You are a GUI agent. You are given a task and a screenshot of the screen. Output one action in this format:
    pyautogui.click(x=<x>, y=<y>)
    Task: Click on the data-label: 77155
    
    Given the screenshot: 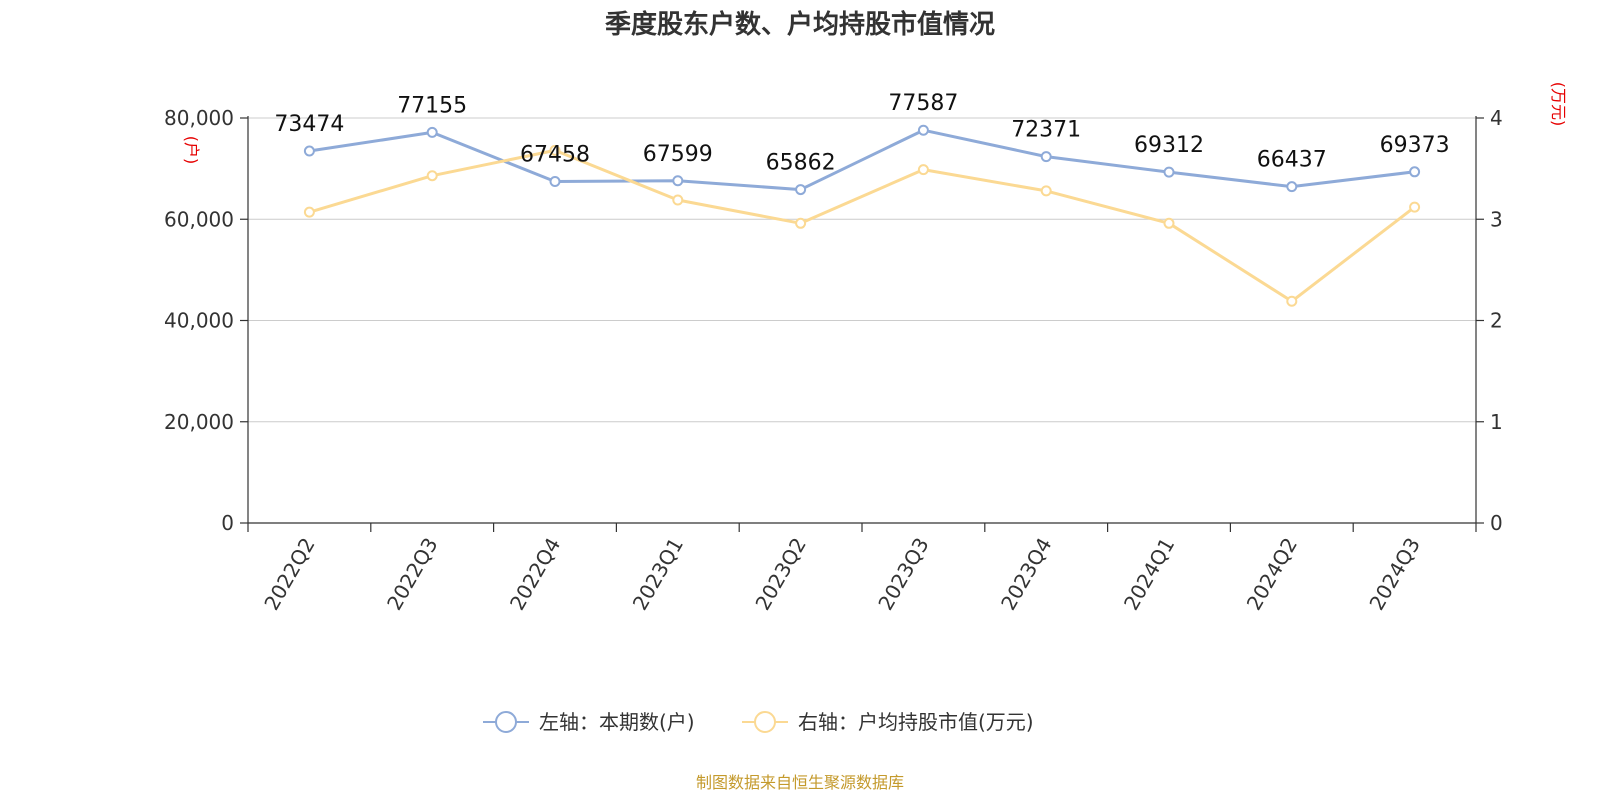 What is the action you would take?
    pyautogui.click(x=432, y=105)
    